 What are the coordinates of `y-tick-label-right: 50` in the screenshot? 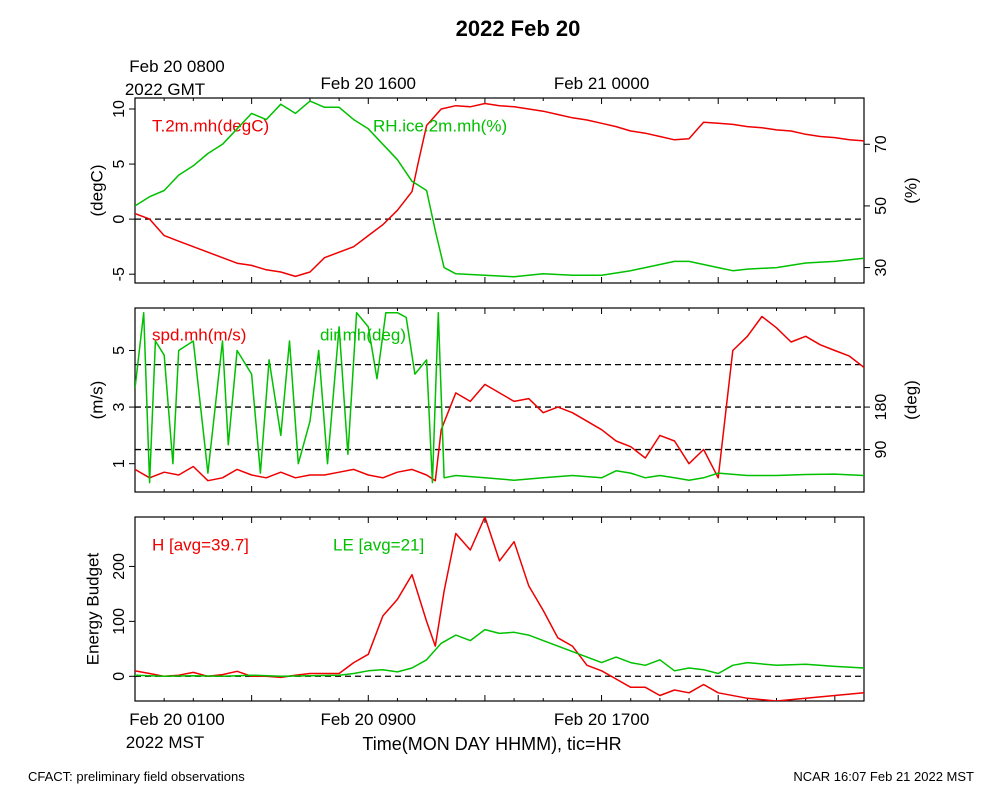 It's located at (881, 206).